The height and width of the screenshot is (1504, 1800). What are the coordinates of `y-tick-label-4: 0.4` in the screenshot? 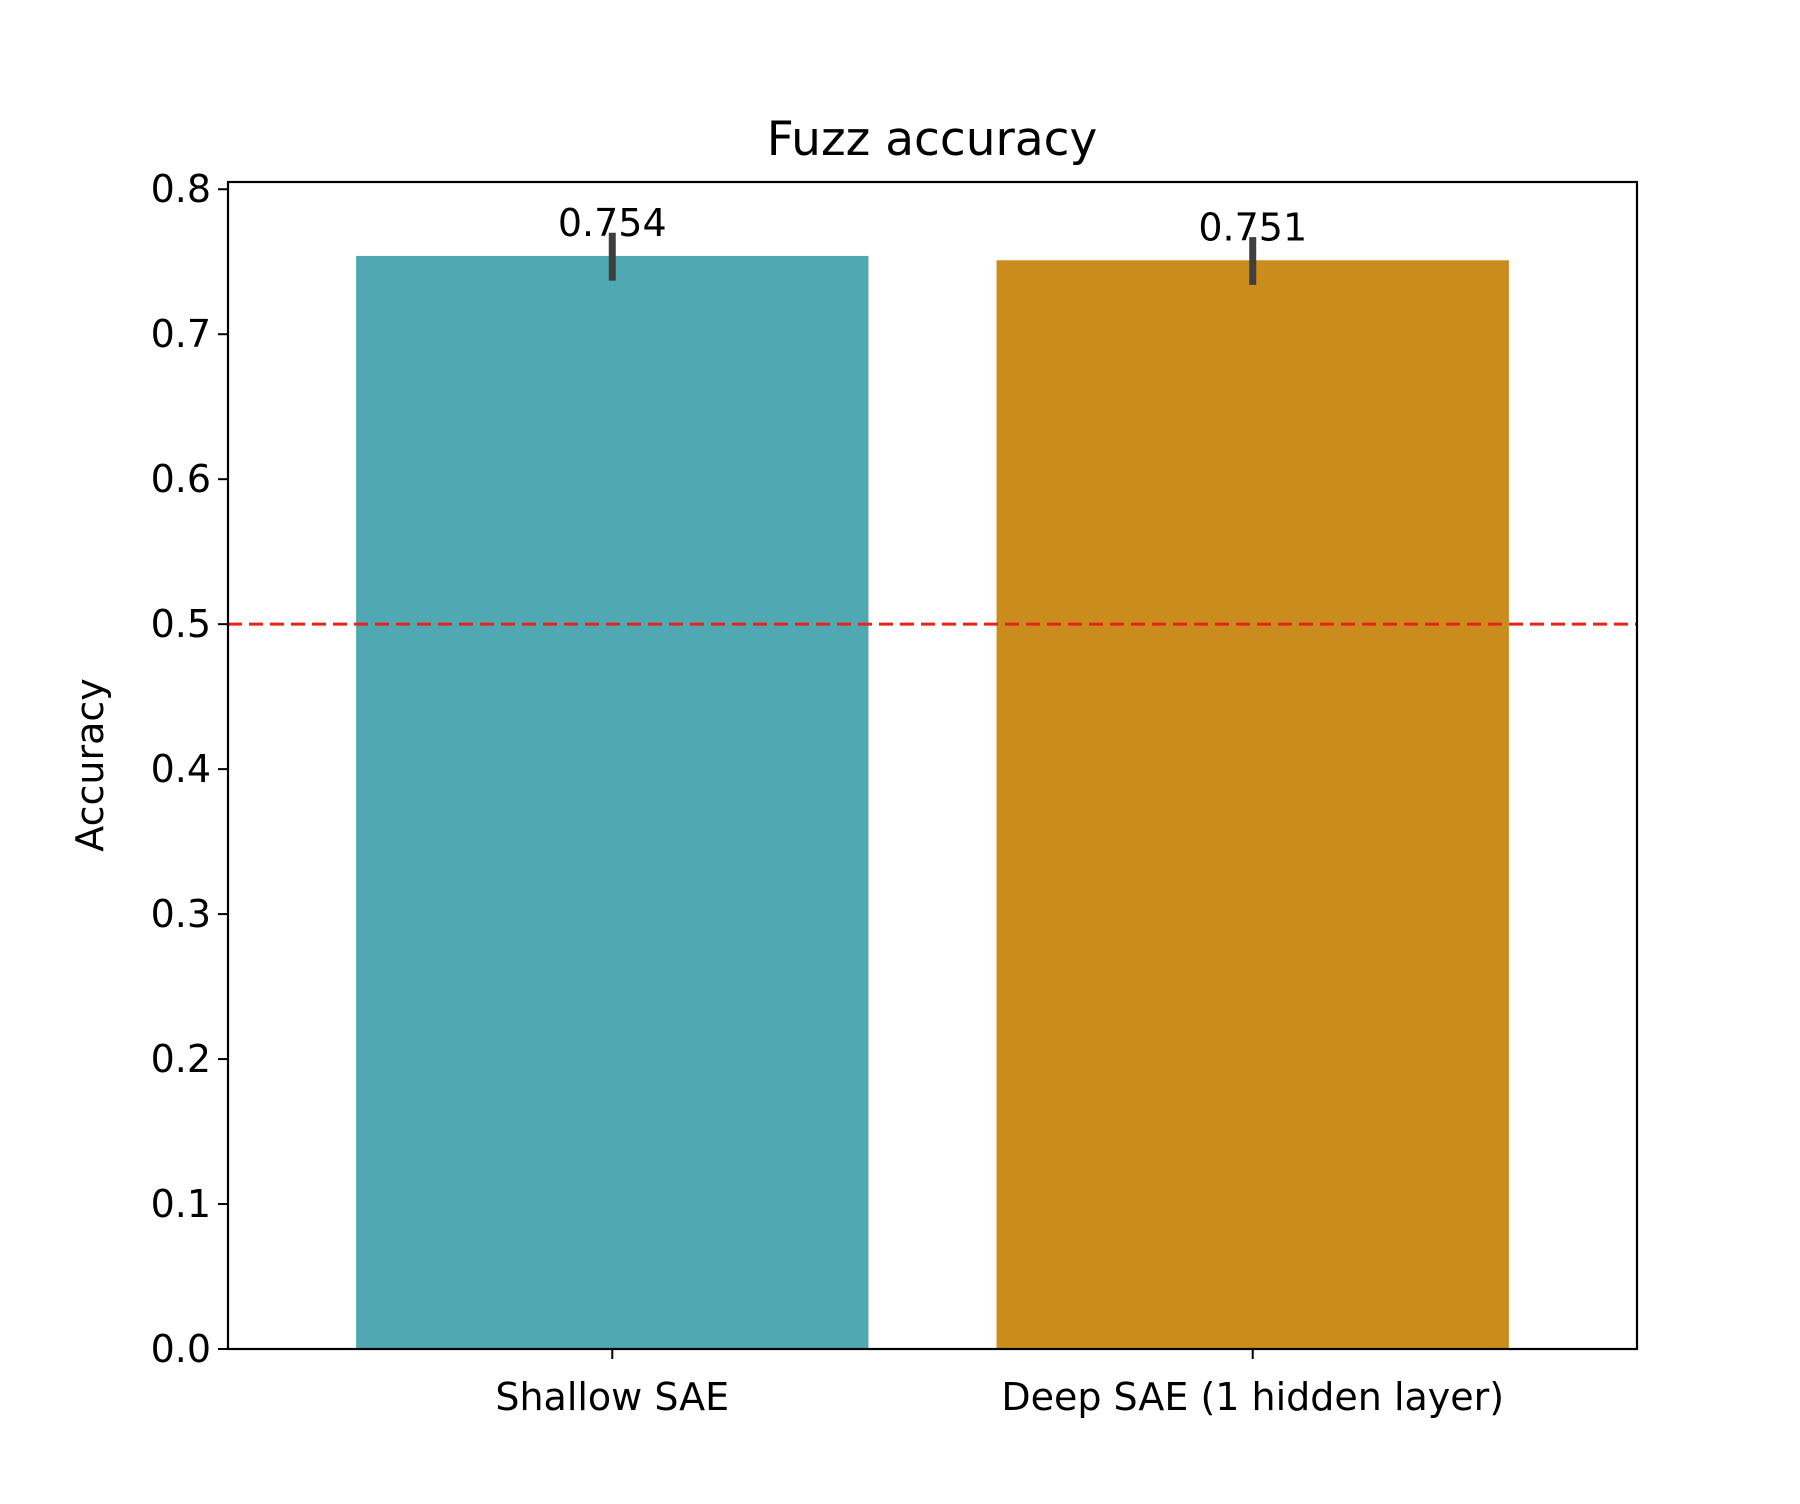 It's located at (181, 769).